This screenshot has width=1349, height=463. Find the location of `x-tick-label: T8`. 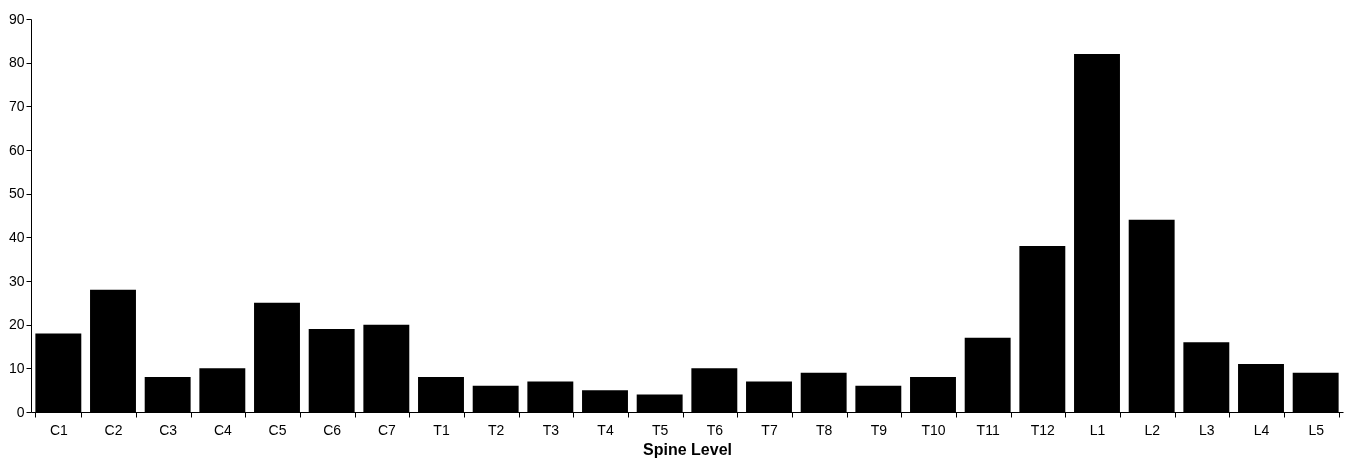

x-tick-label: T8 is located at coordinates (824, 429).